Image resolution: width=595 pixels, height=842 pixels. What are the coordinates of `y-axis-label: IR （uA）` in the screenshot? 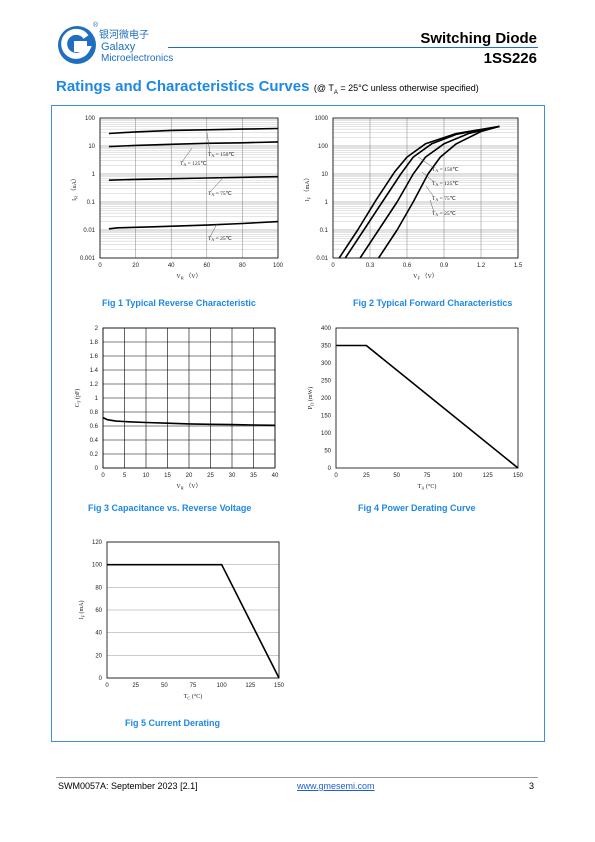 It's located at (75, 188).